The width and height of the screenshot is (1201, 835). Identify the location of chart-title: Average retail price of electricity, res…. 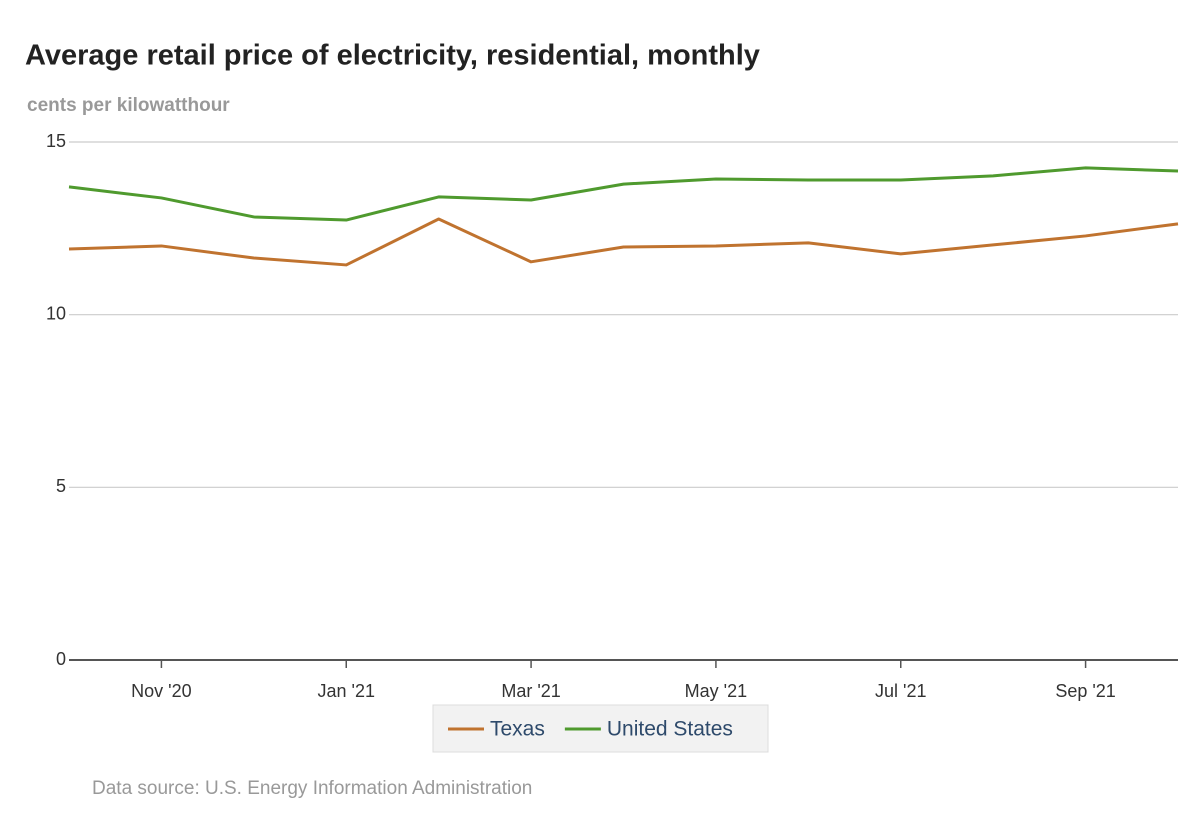
(392, 56).